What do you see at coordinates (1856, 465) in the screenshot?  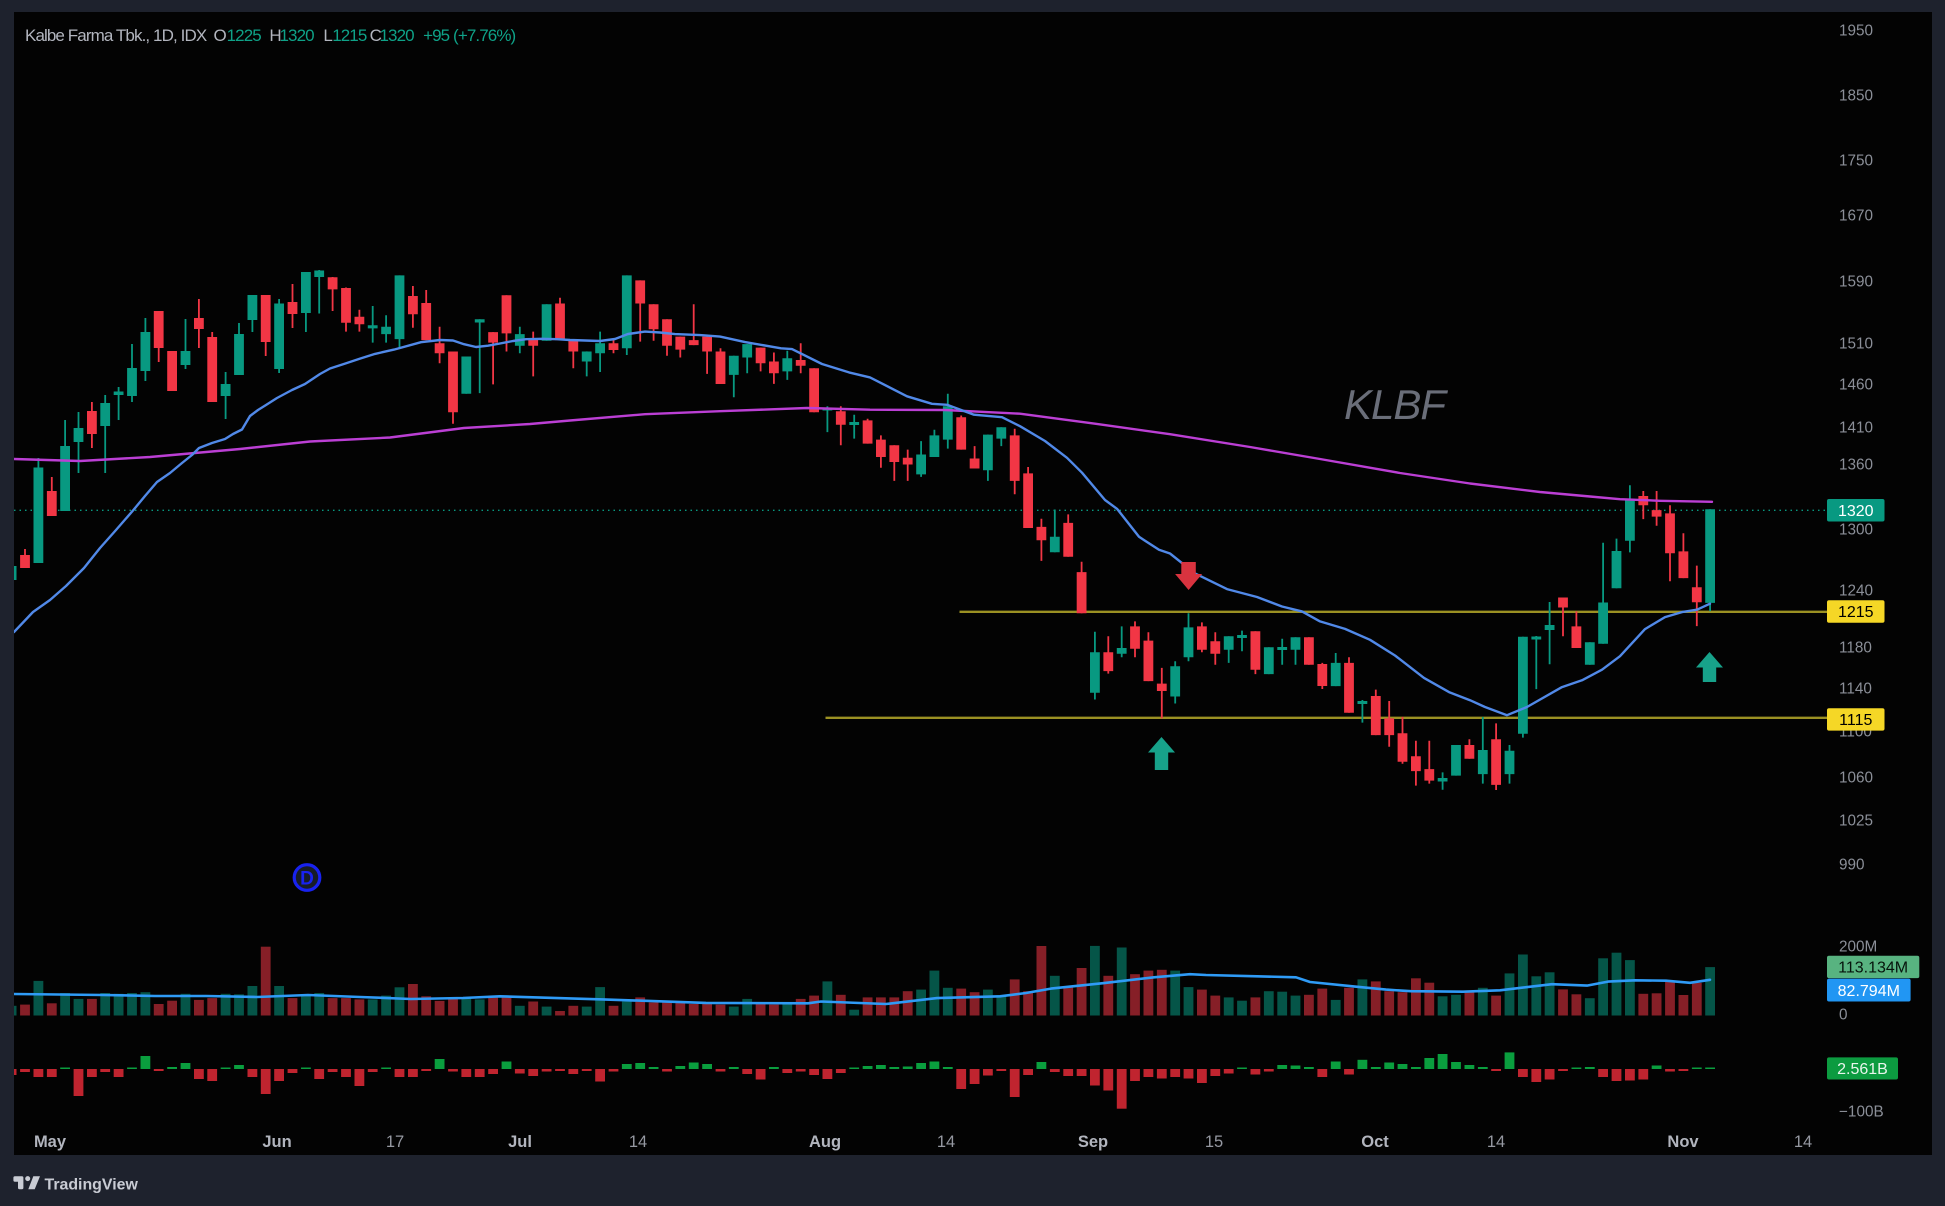 I see `svg-text: 1360` at bounding box center [1856, 465].